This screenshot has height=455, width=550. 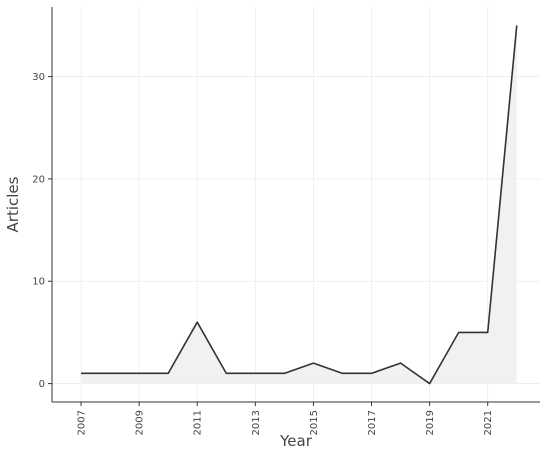 I want to click on x-axis-ticks: 2007 2009 2011 2013 2015 2017 2019 2021, so click(x=285, y=418).